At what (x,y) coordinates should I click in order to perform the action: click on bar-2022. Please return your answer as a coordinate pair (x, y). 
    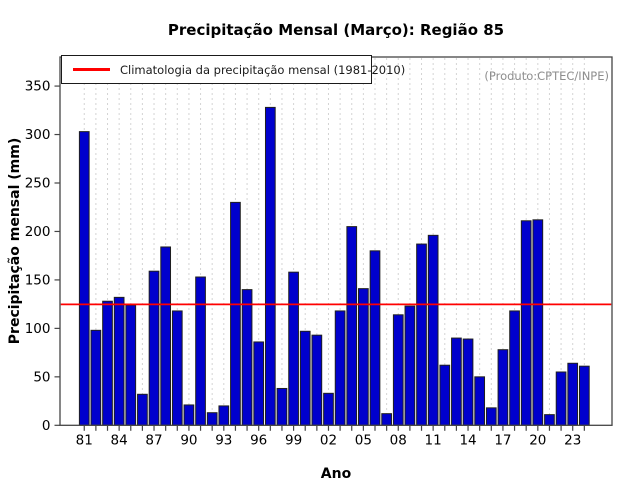
    Looking at the image, I should click on (561, 398).